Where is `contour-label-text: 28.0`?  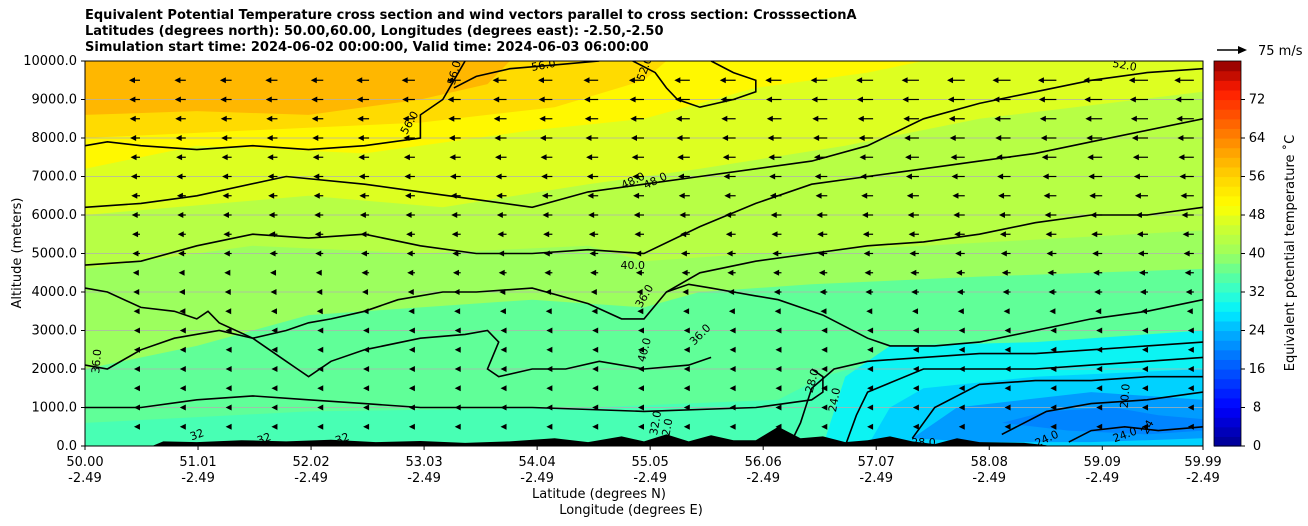
contour-label-text: 28.0 is located at coordinates (812, 380).